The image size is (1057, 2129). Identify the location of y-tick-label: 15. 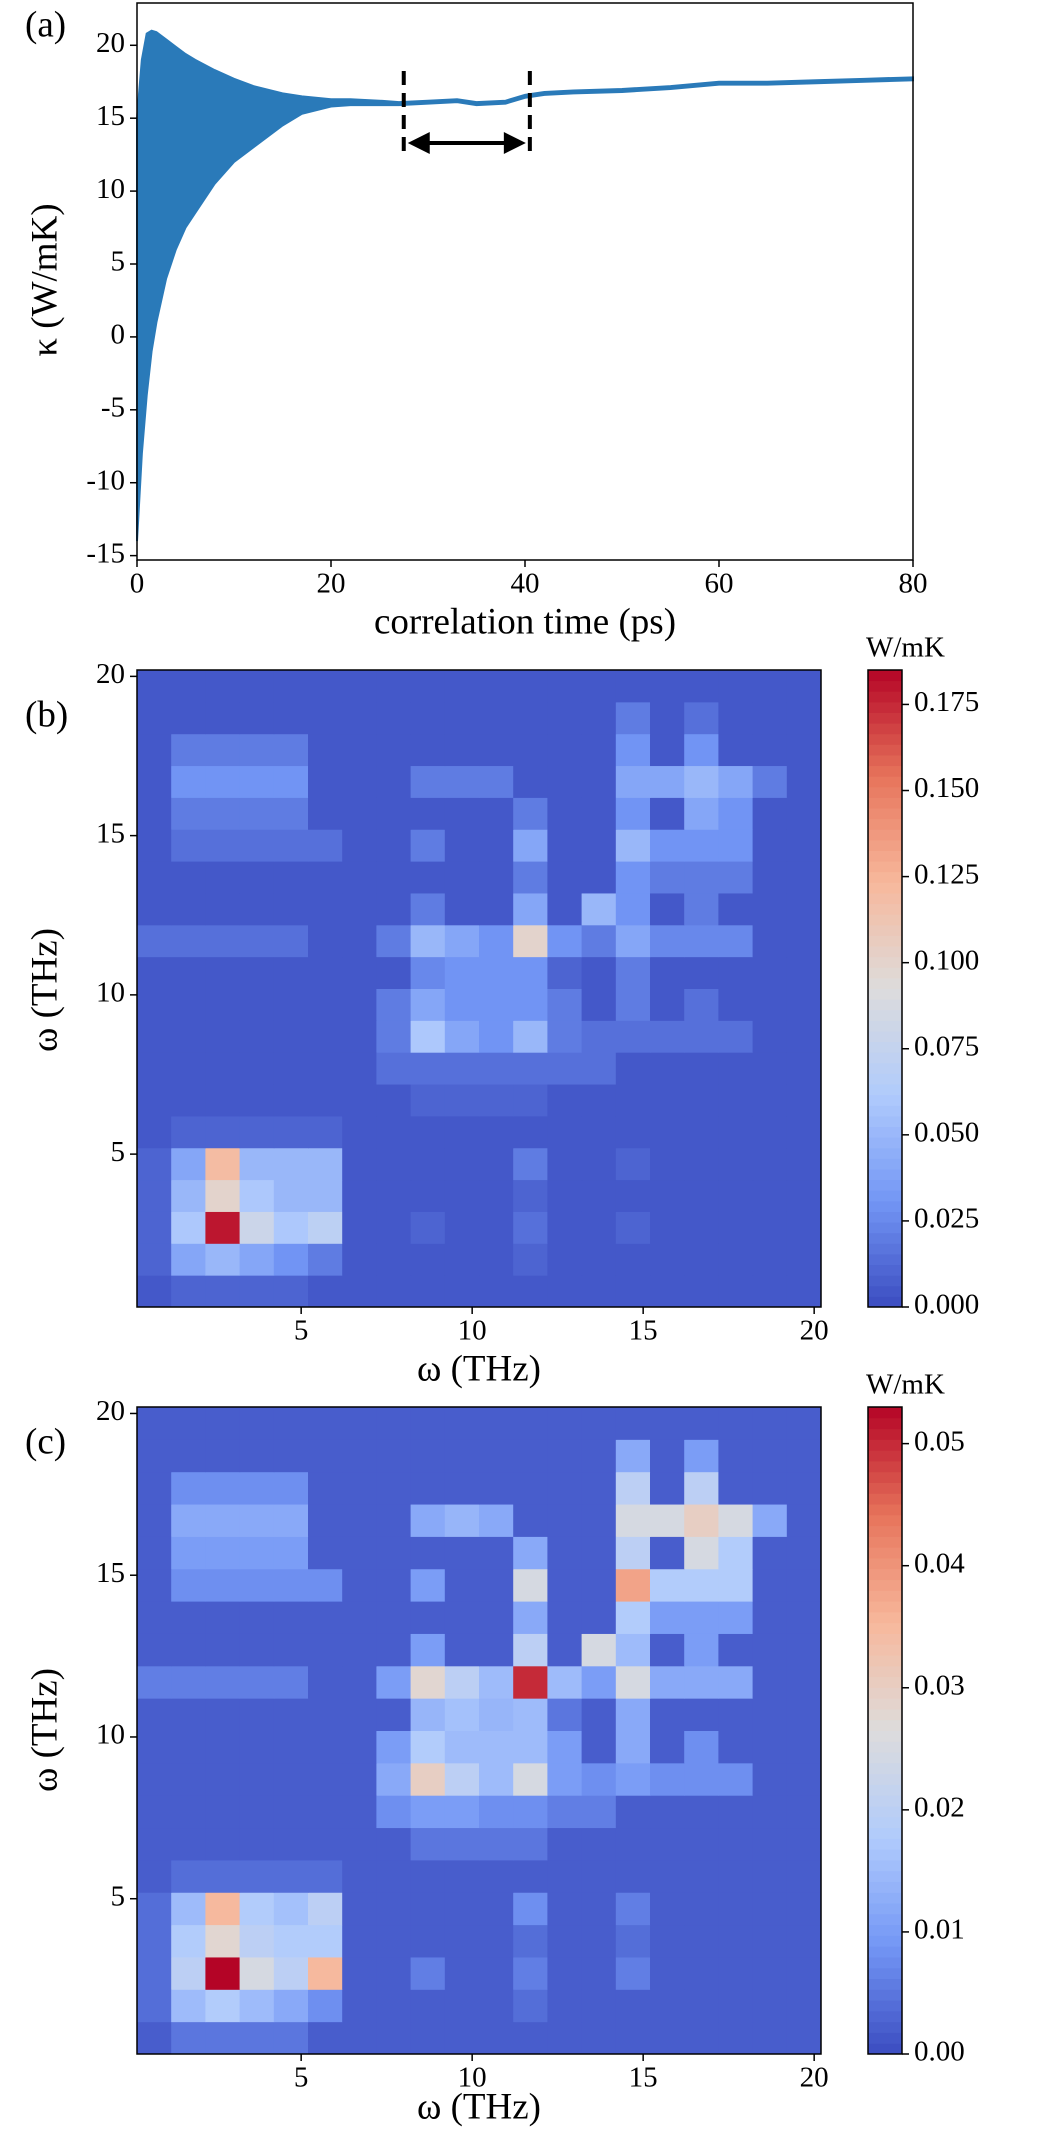
(110, 833).